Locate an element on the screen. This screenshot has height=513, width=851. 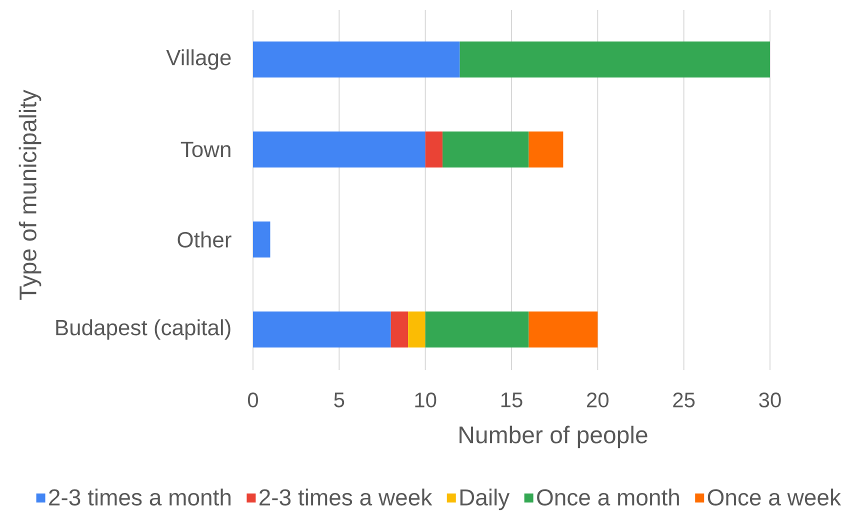
y-axis-title: Type of municipality is located at coordinates (30, 195).